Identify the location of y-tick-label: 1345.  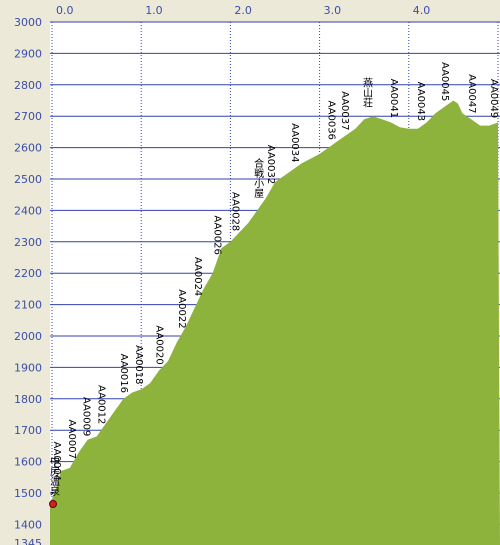
(28, 541).